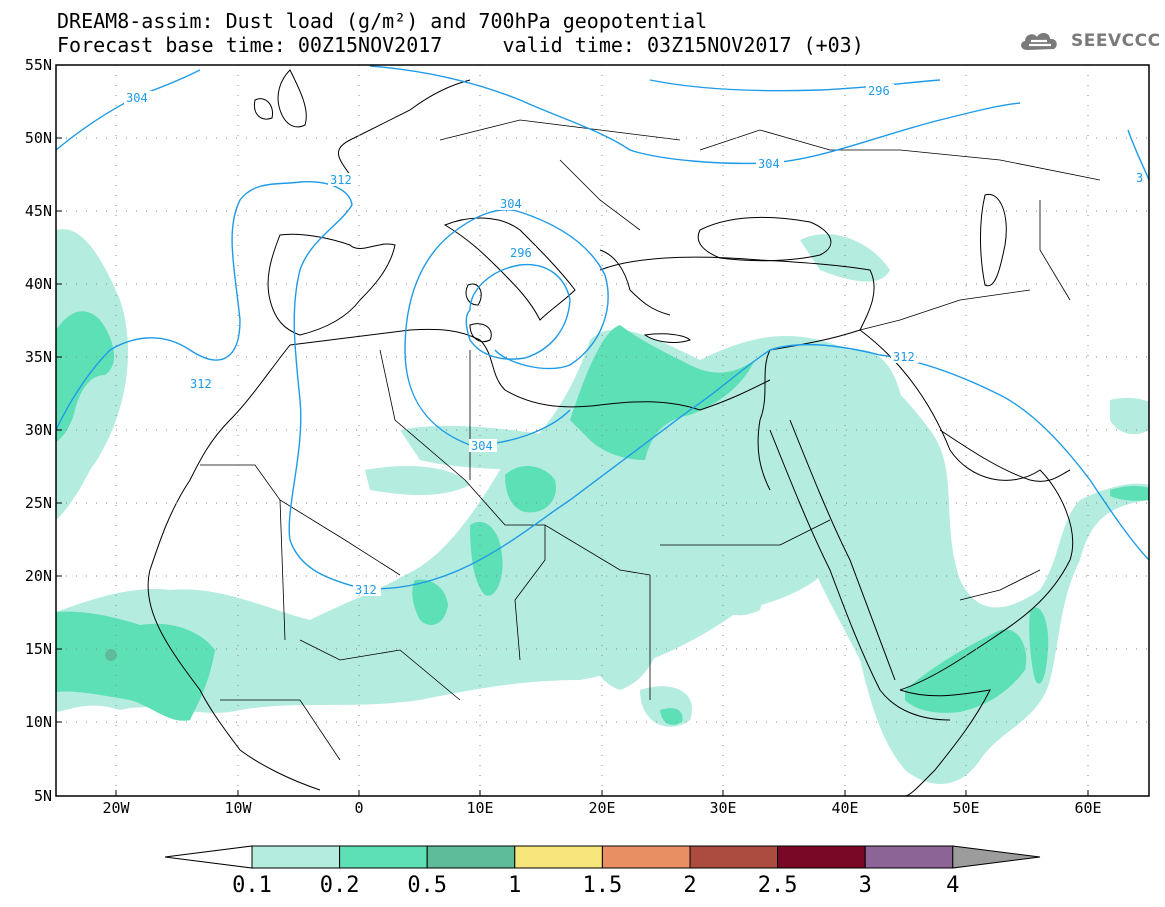 The image size is (1165, 907). Describe the element at coordinates (43, 796) in the screenshot. I see `lat-label: 5N` at that location.